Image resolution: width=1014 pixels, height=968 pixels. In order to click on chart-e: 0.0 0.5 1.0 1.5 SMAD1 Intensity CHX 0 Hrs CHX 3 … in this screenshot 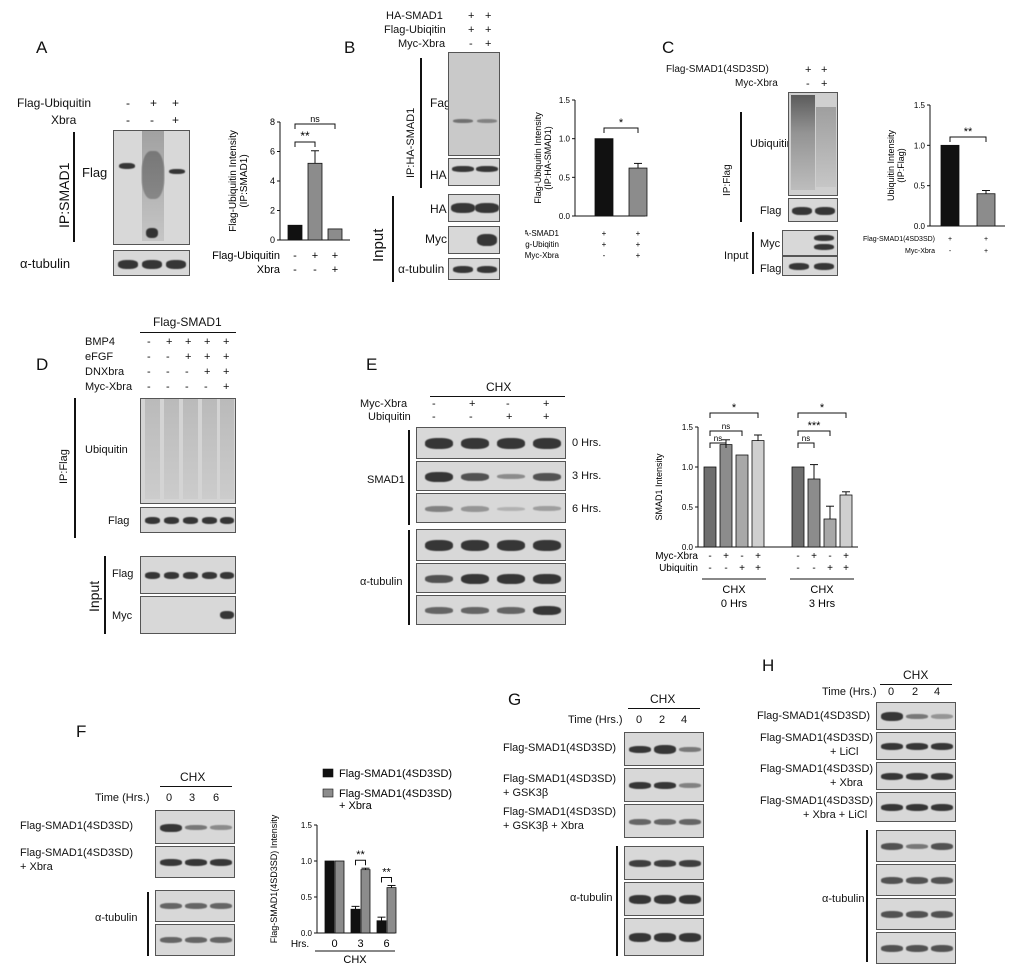, I will do `click(756, 506)`.